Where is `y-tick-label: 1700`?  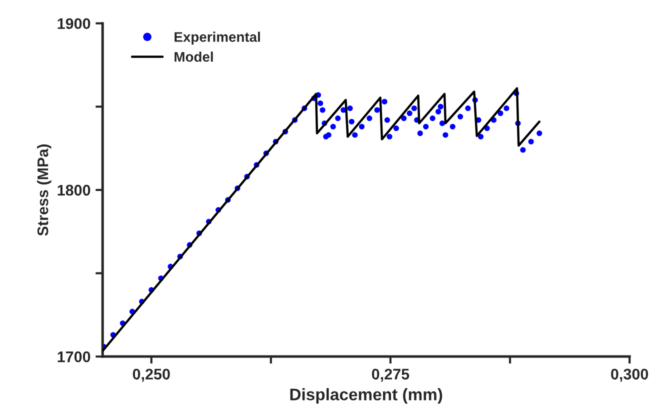 y-tick-label: 1700 is located at coordinates (74, 356).